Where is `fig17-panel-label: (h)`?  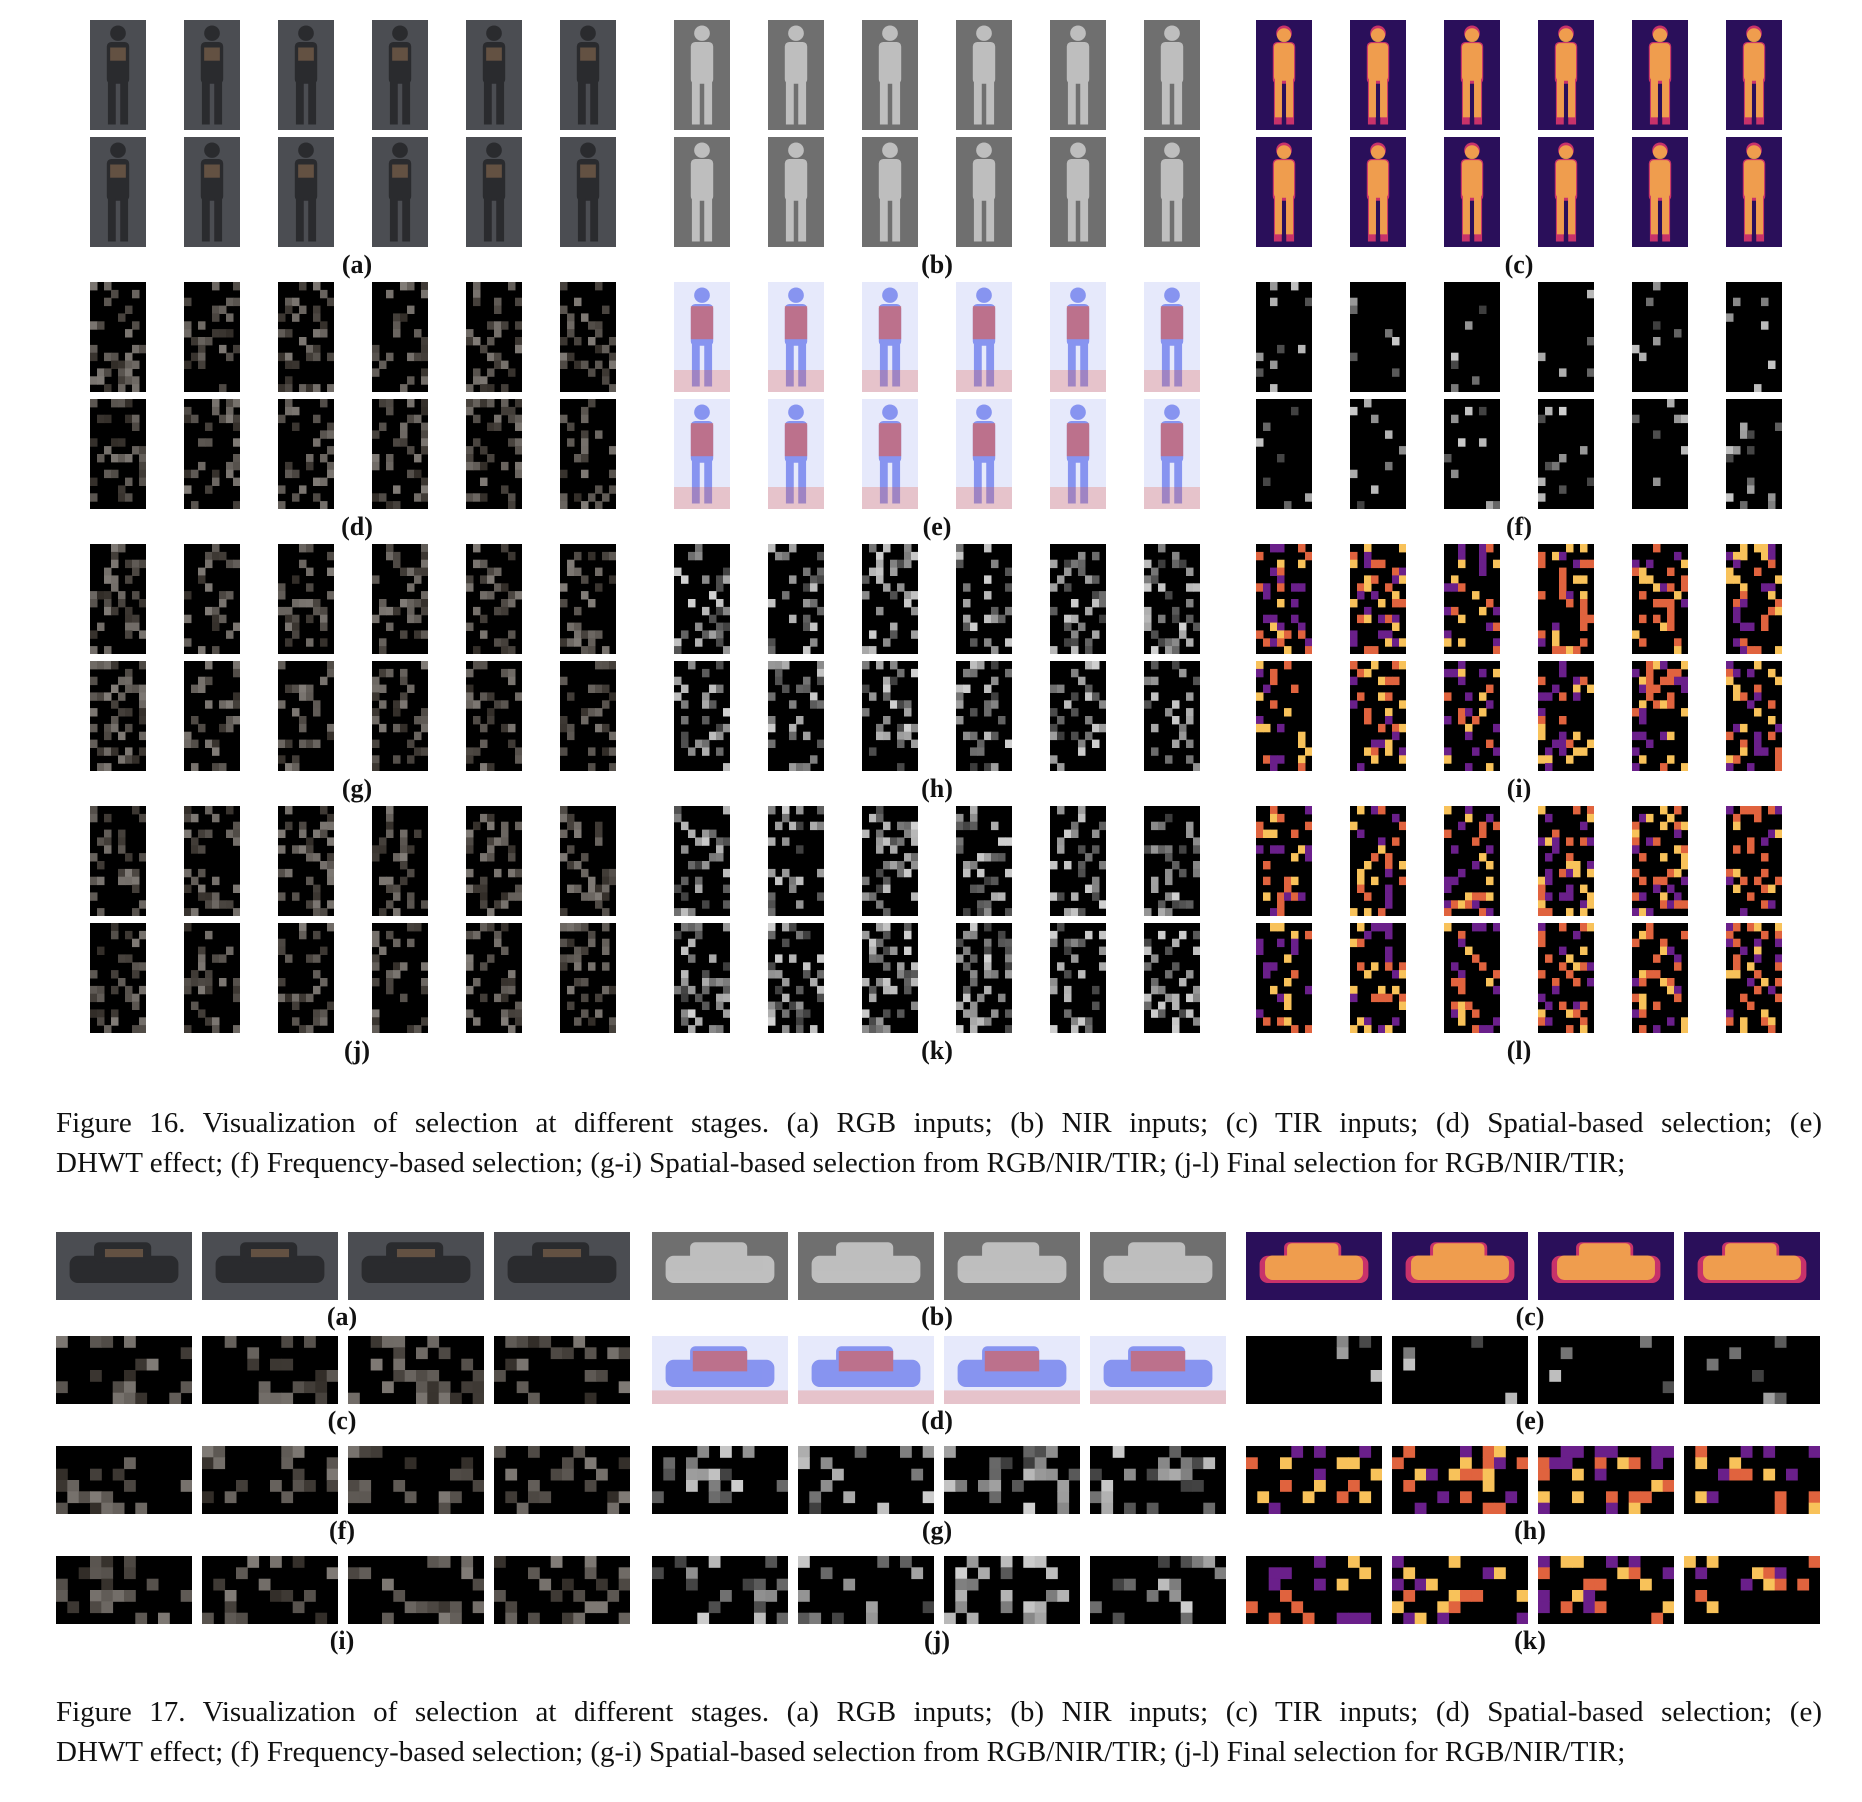 fig17-panel-label: (h) is located at coordinates (1530, 1530).